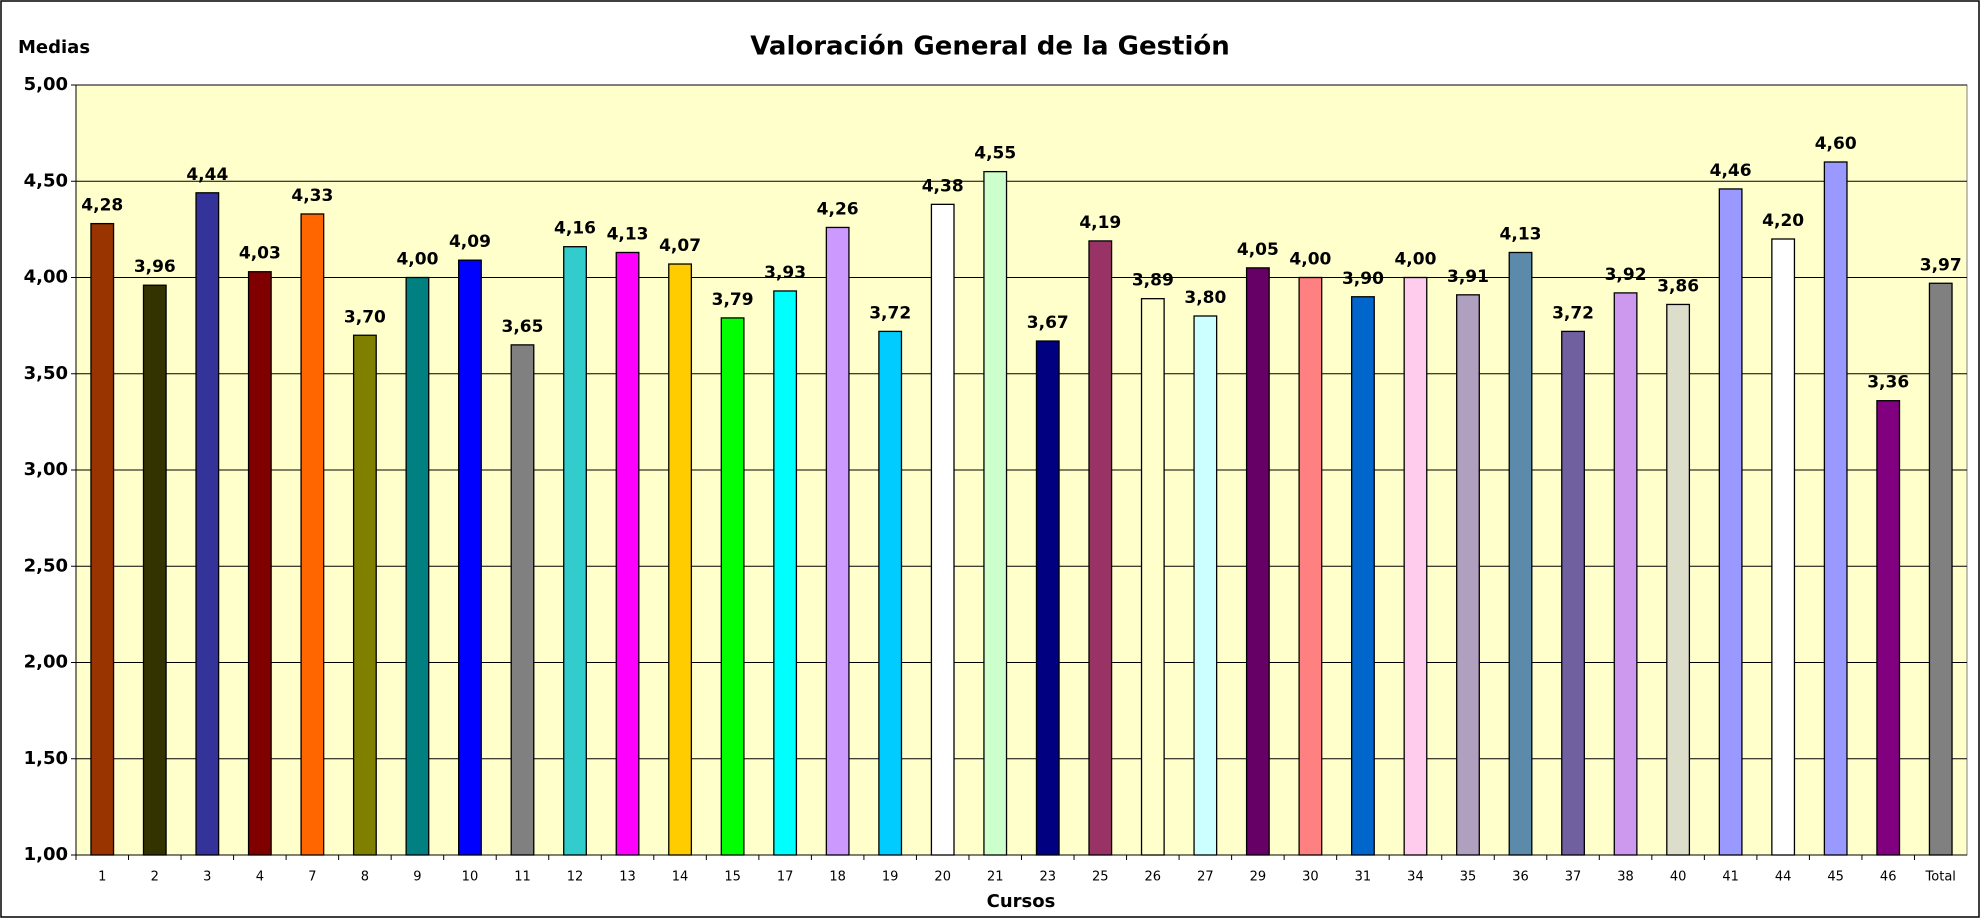 The width and height of the screenshot is (1980, 918). What do you see at coordinates (995, 877) in the screenshot?
I see `x-tick-label: 21` at bounding box center [995, 877].